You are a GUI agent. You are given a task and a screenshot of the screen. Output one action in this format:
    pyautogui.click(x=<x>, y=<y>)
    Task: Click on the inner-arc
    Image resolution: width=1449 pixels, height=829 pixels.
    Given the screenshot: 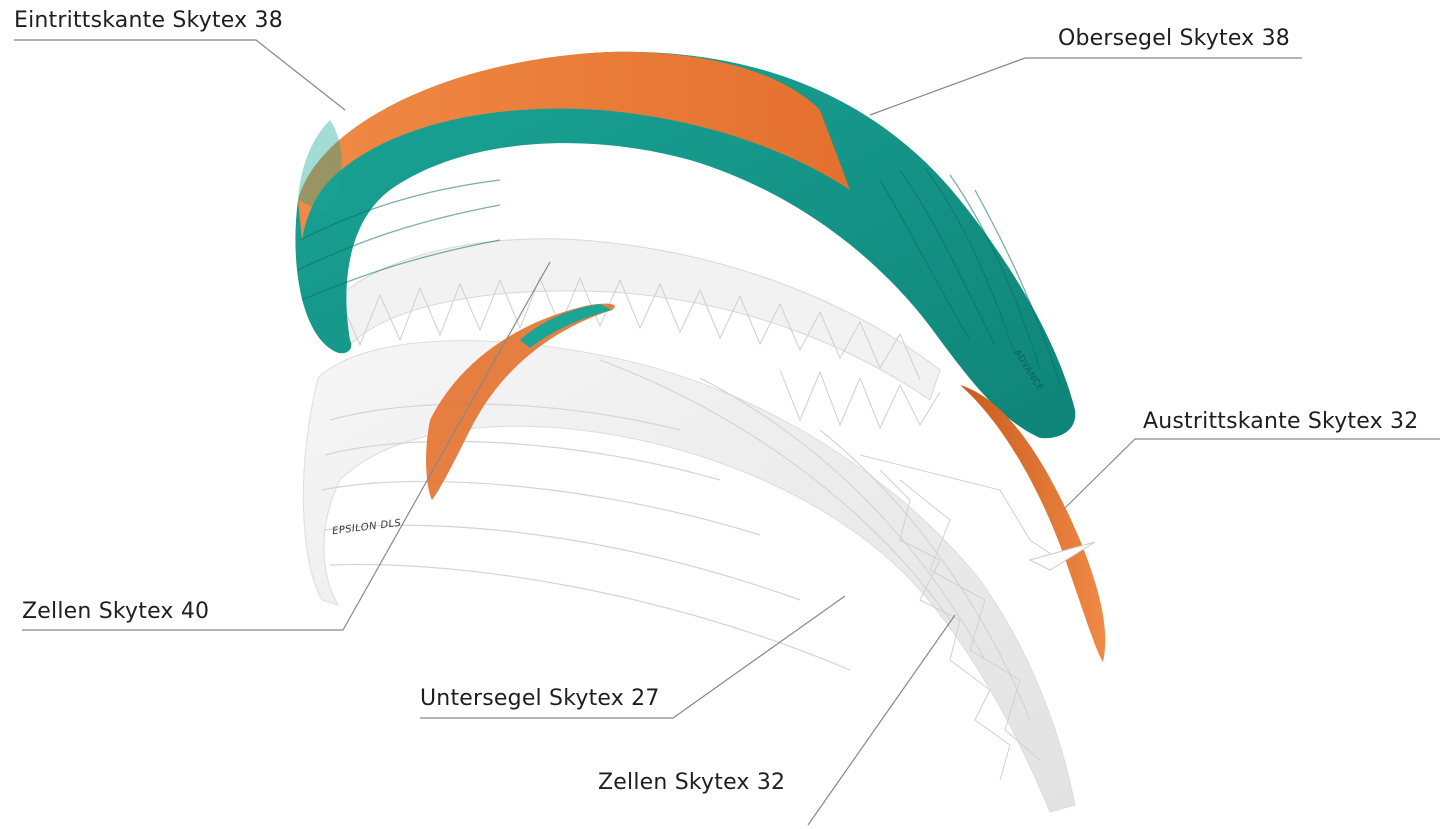 What is the action you would take?
    pyautogui.click(x=520, y=401)
    